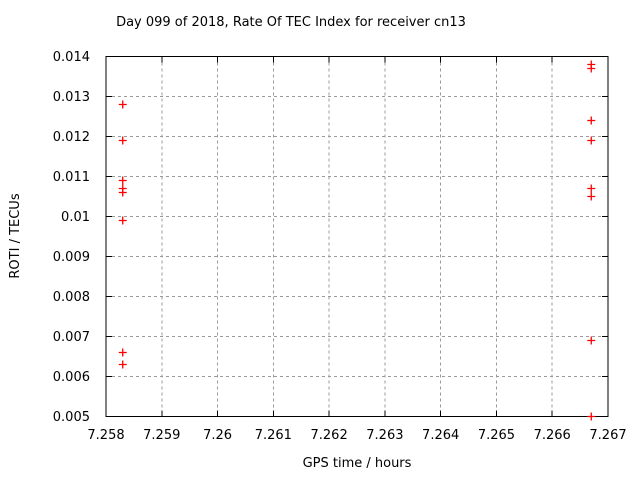 Image resolution: width=640 pixels, height=480 pixels. I want to click on y-tick-label: 0.01, so click(75, 217).